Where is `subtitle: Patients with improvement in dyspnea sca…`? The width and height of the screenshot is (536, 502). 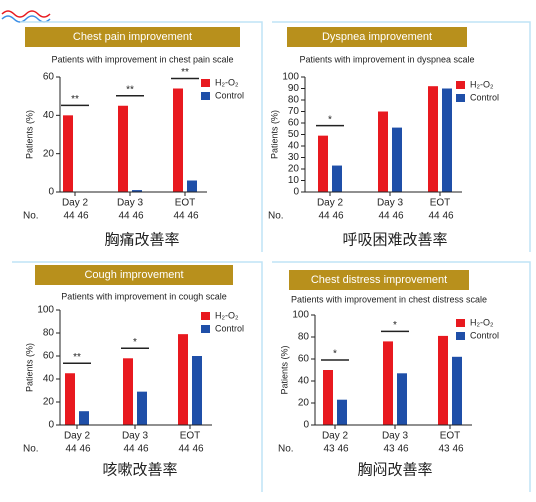
subtitle: Patients with improvement in dyspnea sca… is located at coordinates (386, 59).